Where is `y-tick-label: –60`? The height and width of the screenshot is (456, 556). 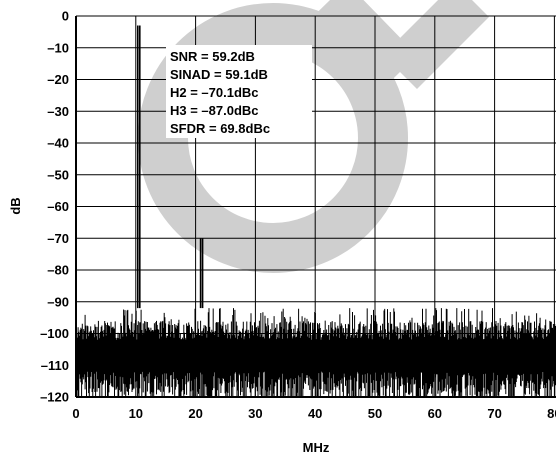
y-tick-label: –60 is located at coordinates (58, 206).